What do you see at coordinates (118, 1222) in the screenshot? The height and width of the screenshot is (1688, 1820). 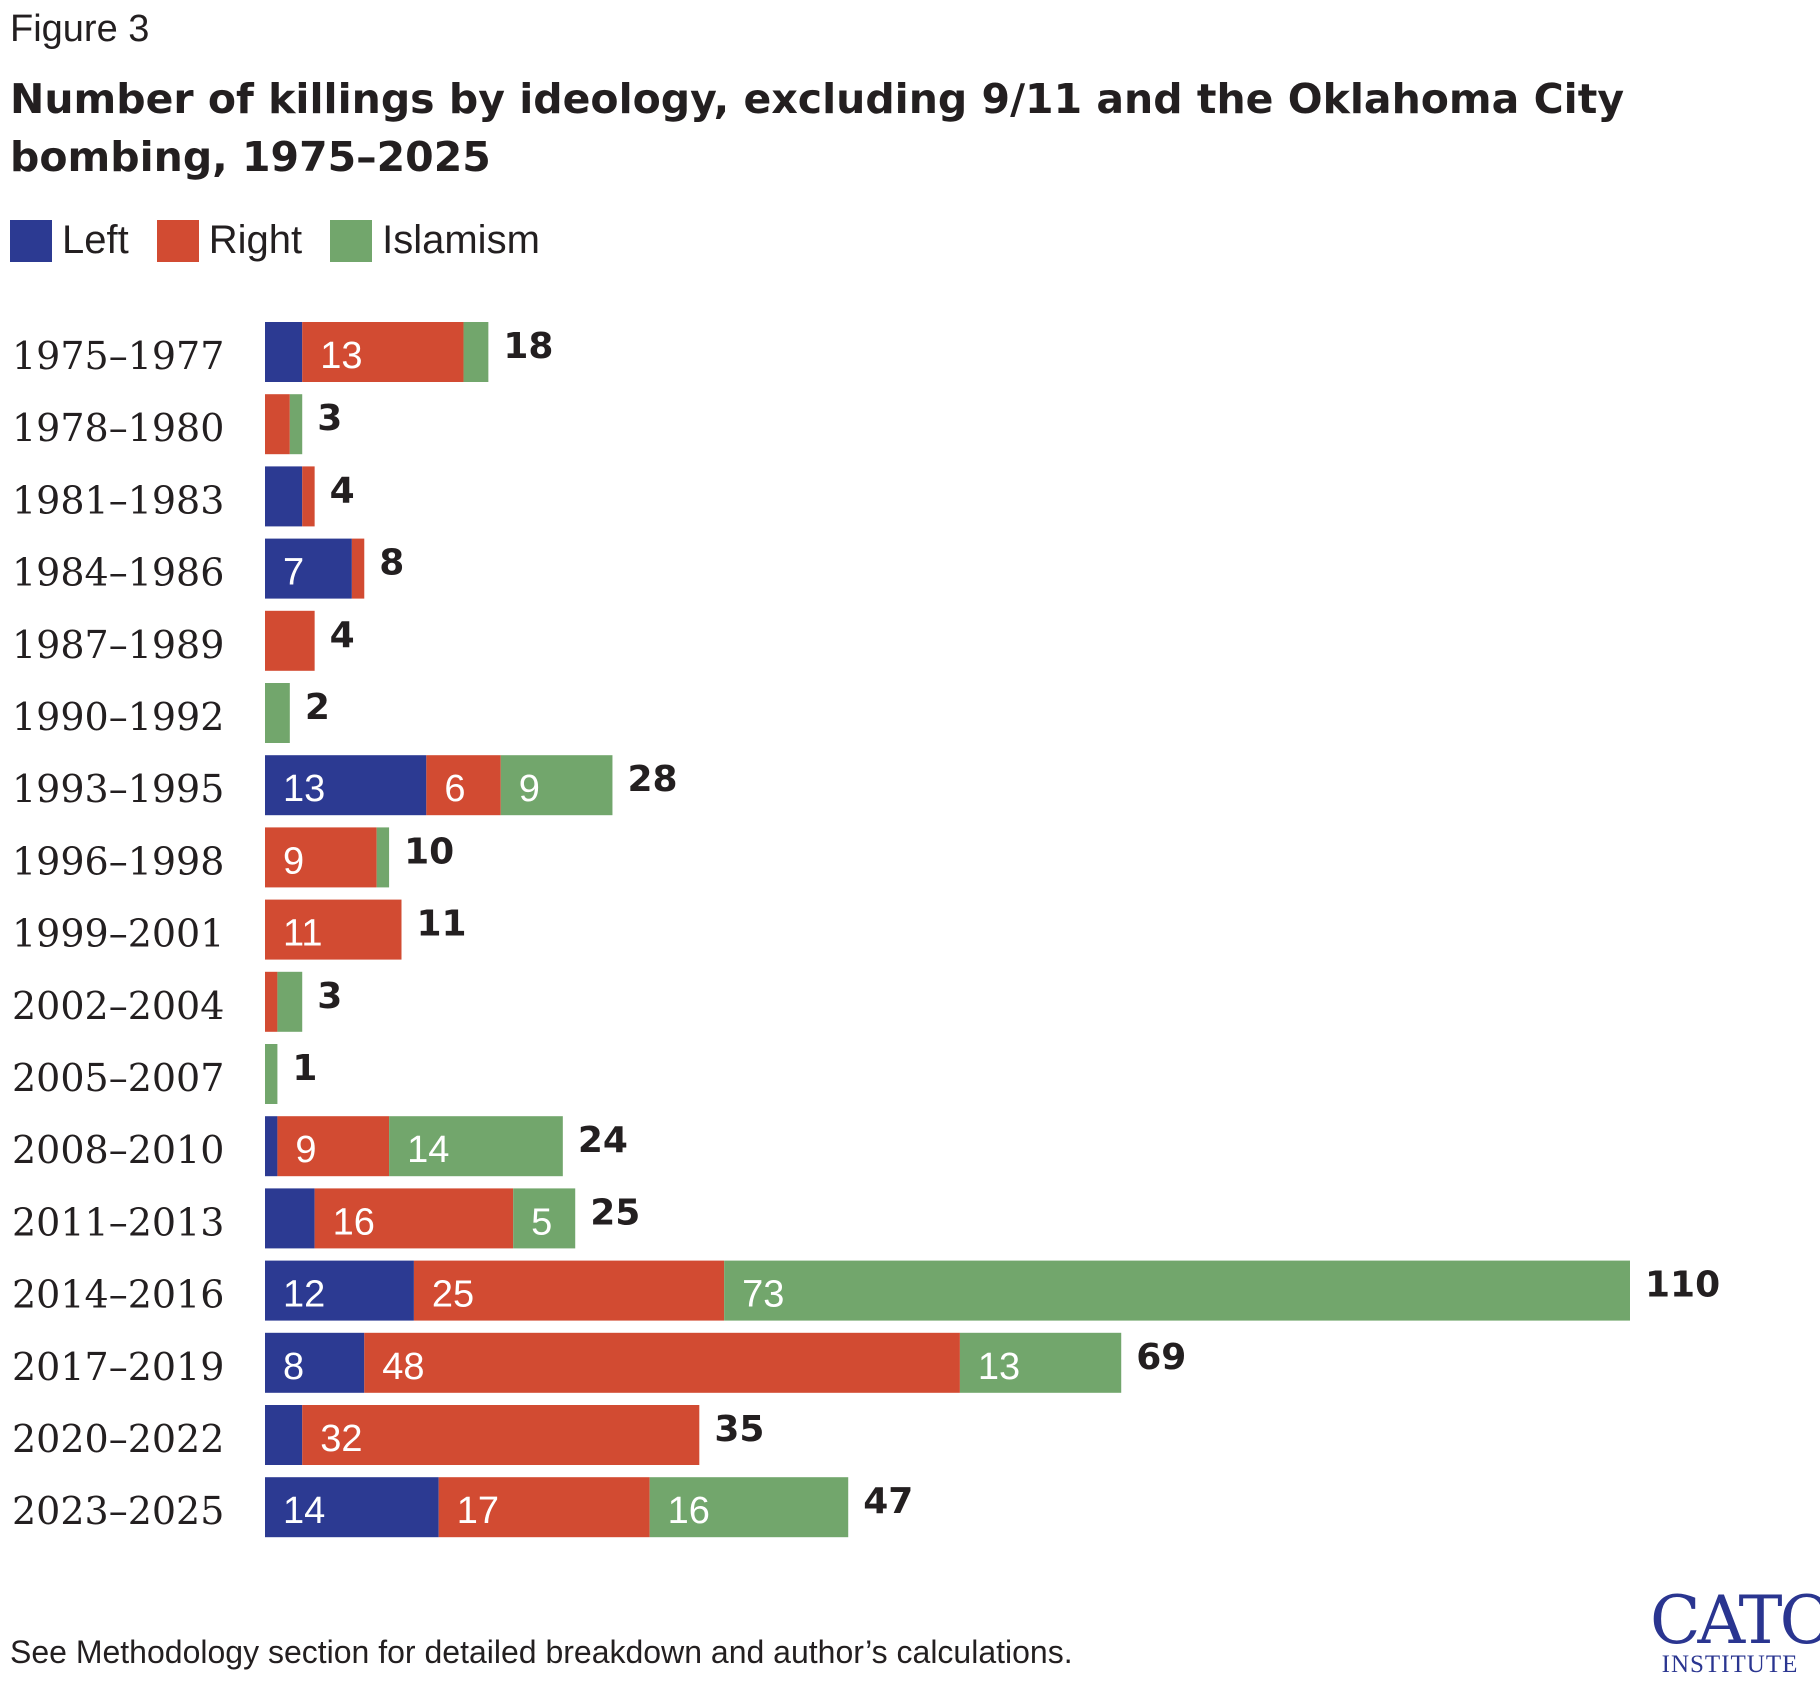 I see `category-label: 2011–2013` at bounding box center [118, 1222].